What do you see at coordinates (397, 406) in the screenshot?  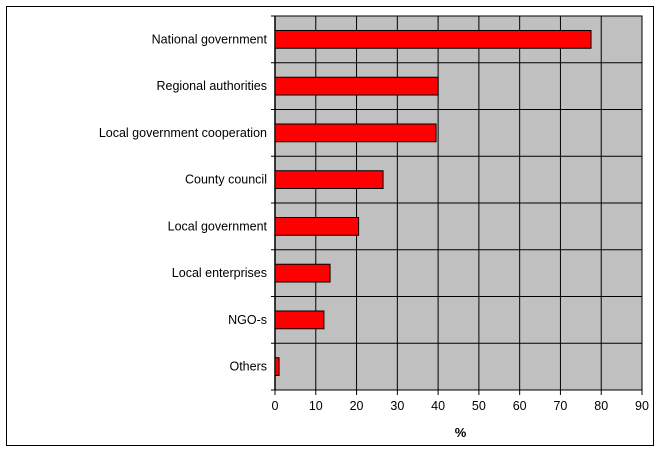 I see `x-tick-label: 30` at bounding box center [397, 406].